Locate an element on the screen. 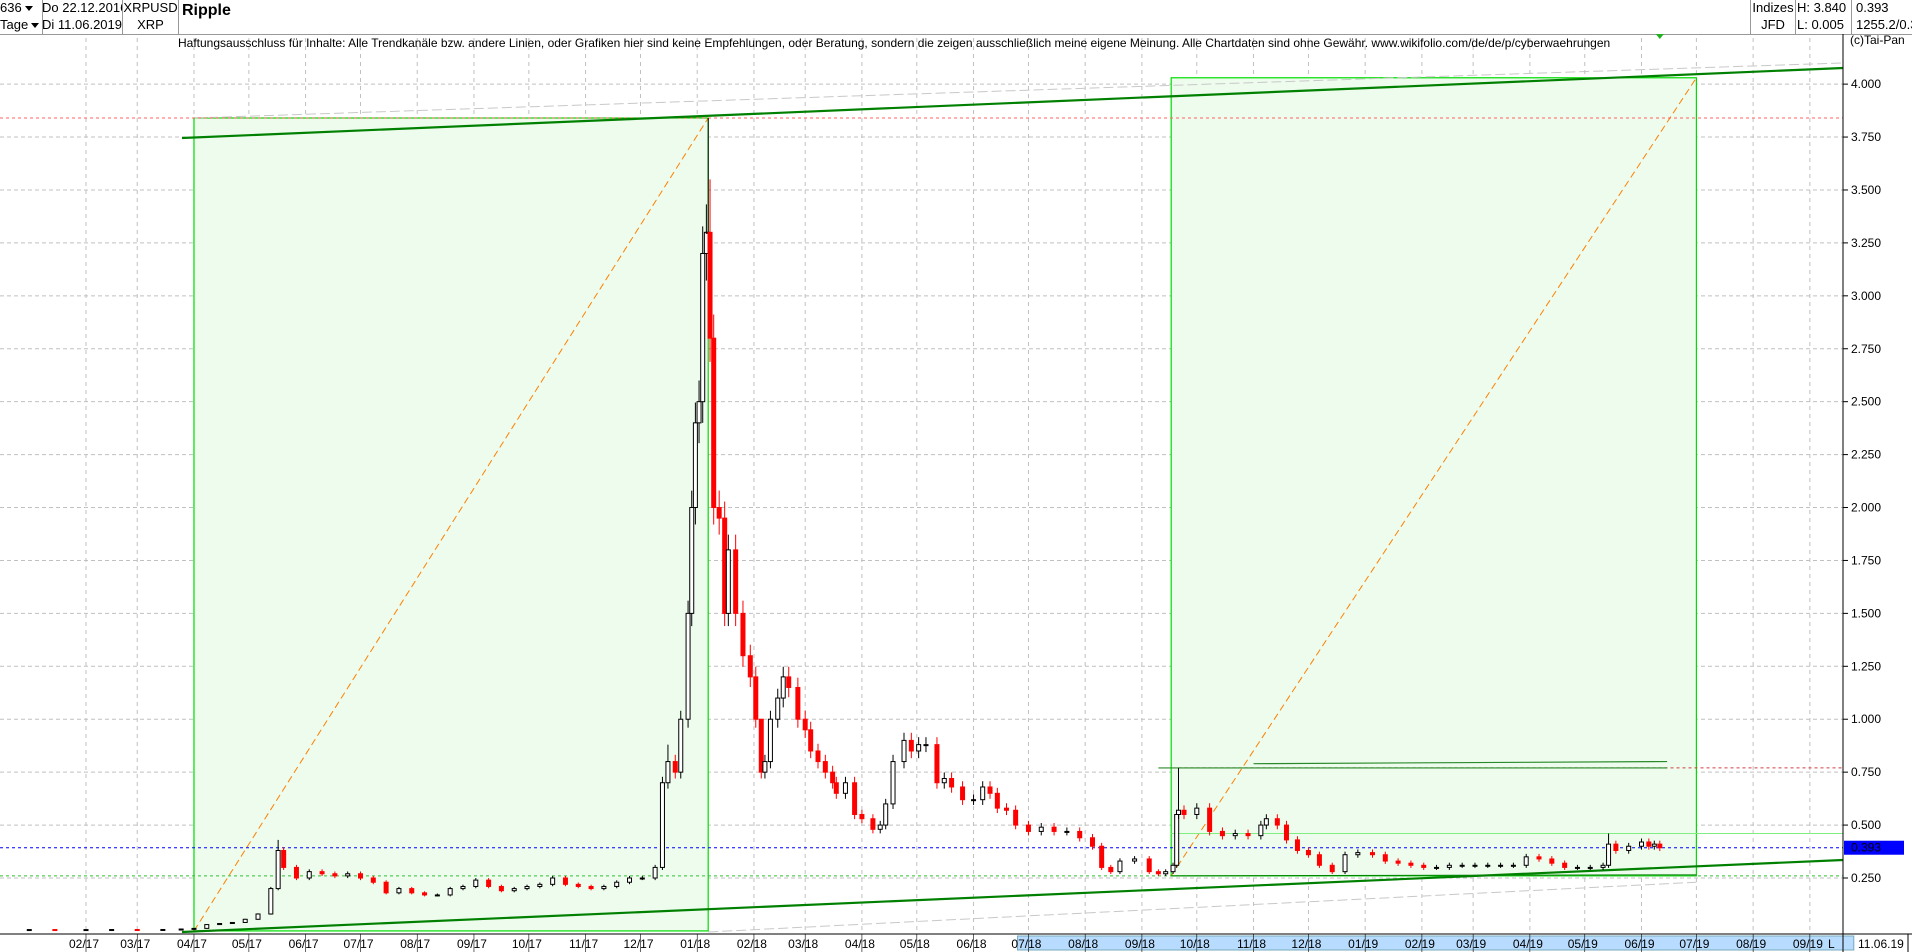 Image resolution: width=1912 pixels, height=952 pixels. x-tick-label: 04/18 is located at coordinates (860, 944).